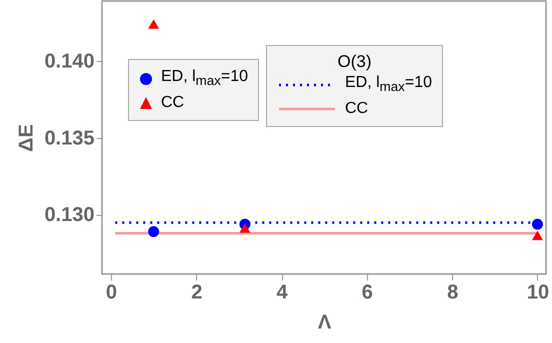  What do you see at coordinates (538, 293) in the screenshot?
I see `x-tick-label: 10` at bounding box center [538, 293].